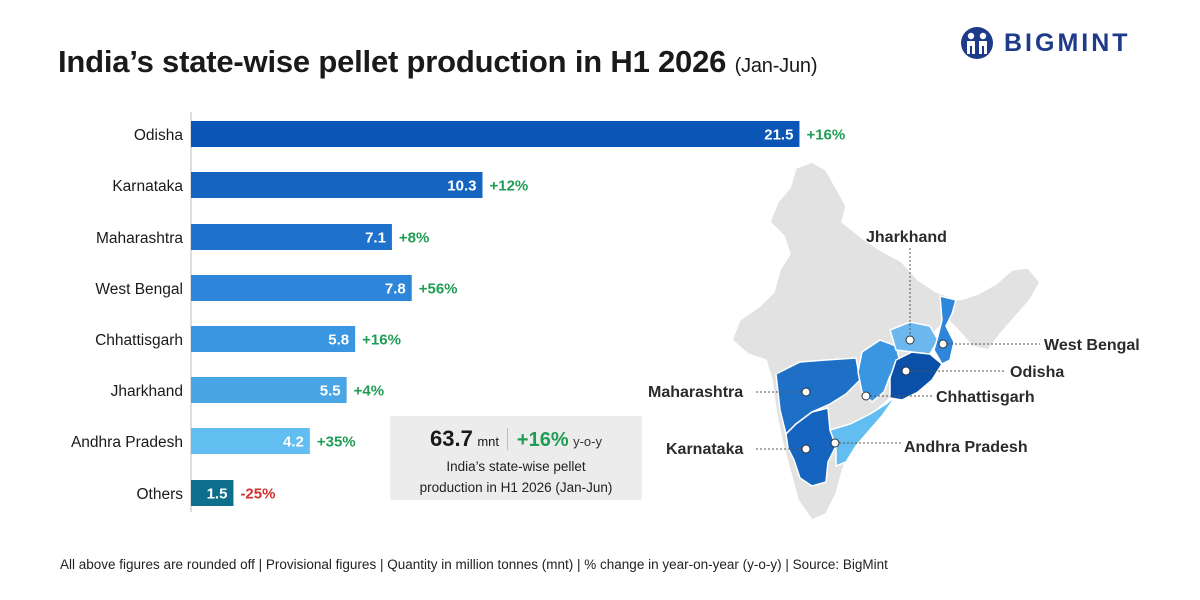  Describe the element at coordinates (945, 330) in the screenshot. I see `map-region-west-bengal` at that location.